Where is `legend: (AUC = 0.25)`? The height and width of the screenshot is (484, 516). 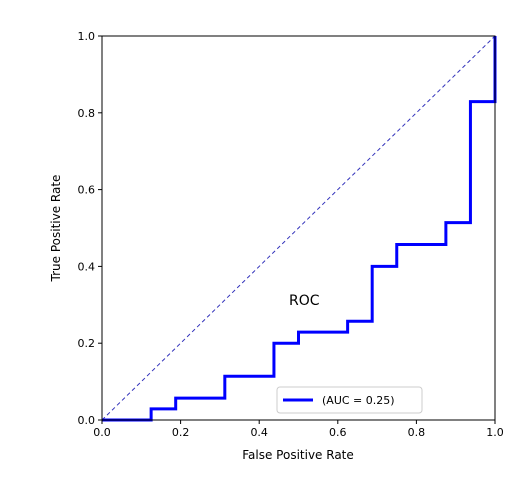 legend: (AUC = 0.25) is located at coordinates (349, 400).